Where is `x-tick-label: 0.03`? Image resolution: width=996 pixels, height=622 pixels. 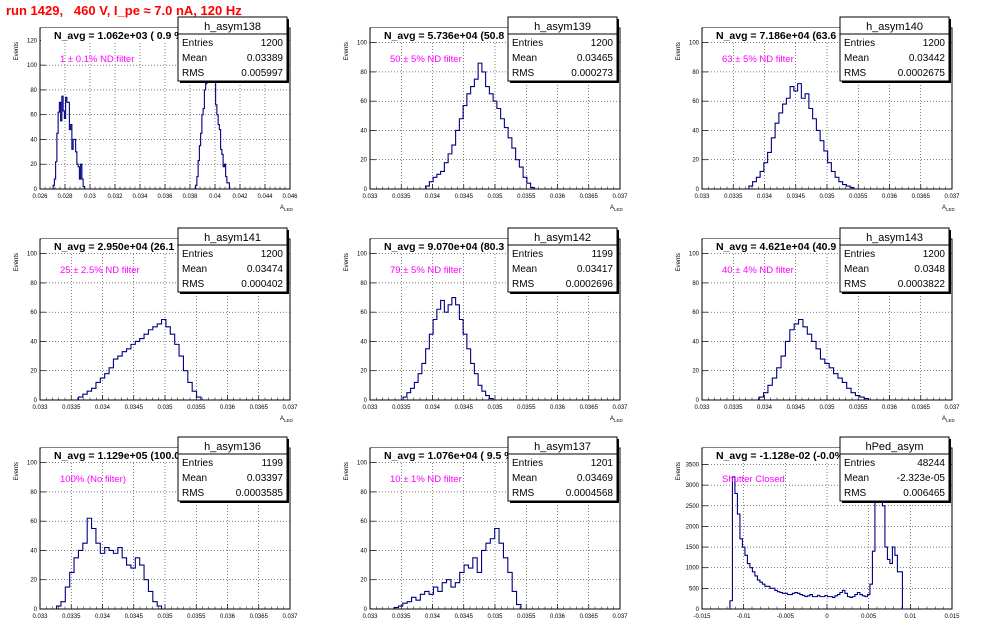 x-tick-label: 0.03 is located at coordinates (90, 197).